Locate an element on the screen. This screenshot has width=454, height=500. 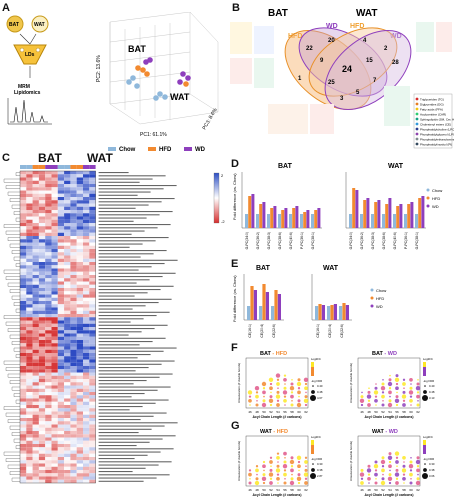
svg-text: 25 is located at coordinates (331, 83).